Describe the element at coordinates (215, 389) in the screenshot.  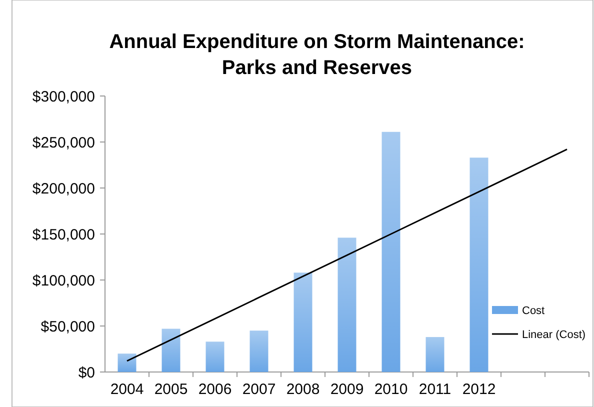
I see `x-tick-label: 2006` at that location.